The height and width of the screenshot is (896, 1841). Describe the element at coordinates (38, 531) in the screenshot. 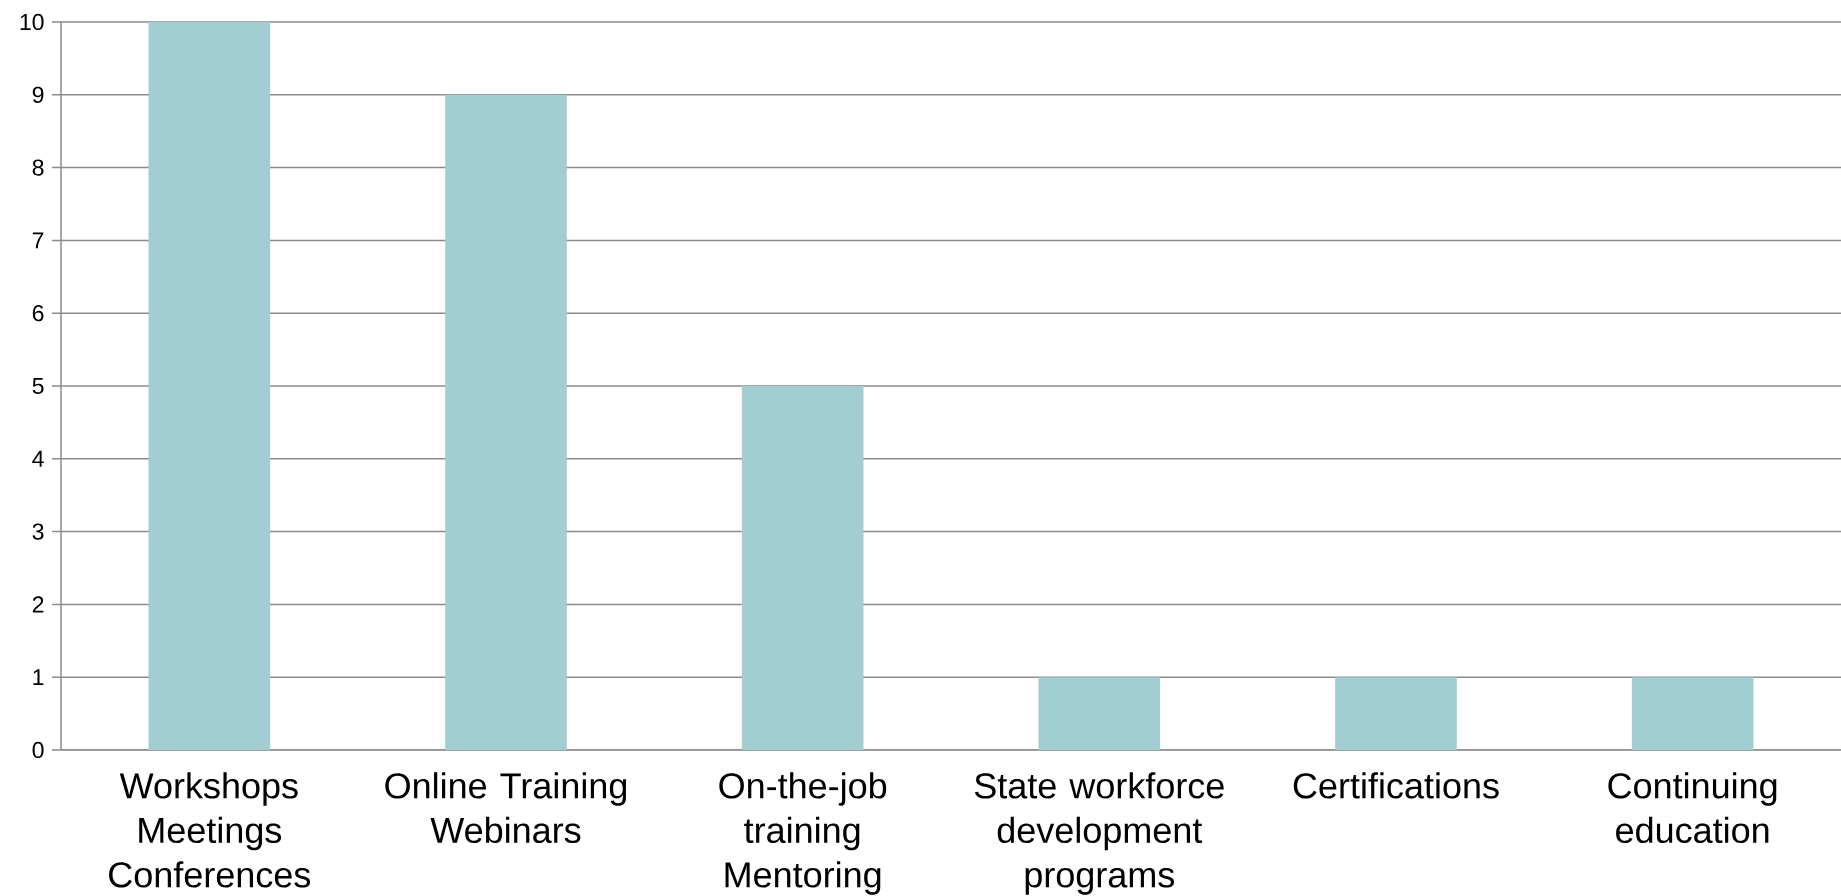

I see `y-tick-label: 3` at that location.